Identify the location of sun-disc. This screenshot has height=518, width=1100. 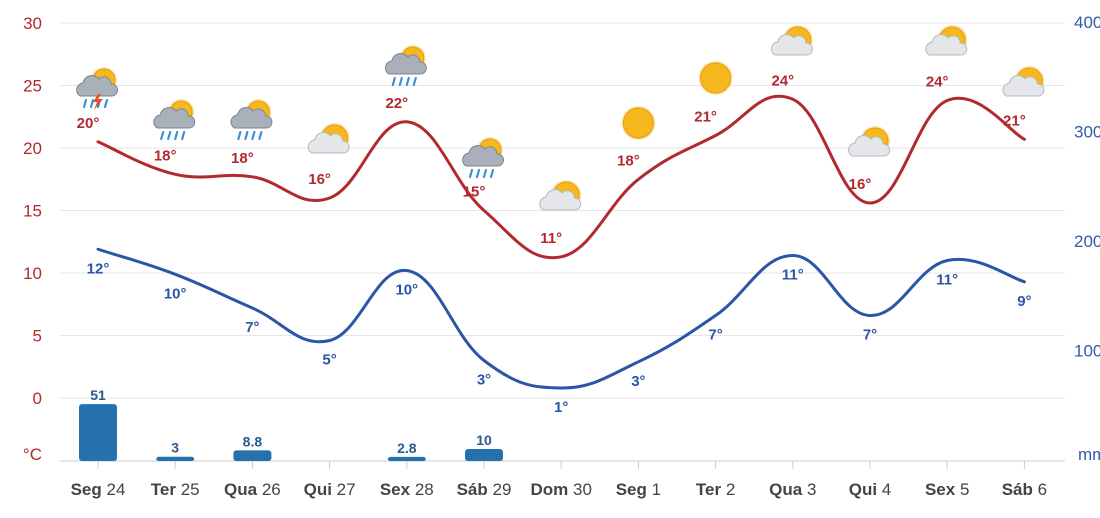
(638, 123).